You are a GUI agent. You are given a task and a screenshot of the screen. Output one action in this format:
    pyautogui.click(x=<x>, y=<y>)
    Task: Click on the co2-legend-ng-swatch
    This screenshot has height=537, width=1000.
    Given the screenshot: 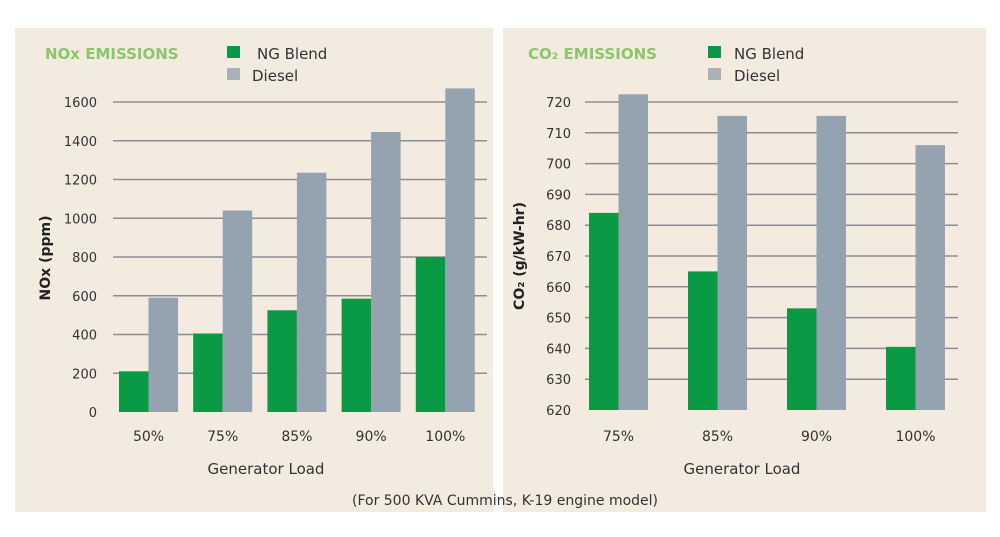 What is the action you would take?
    pyautogui.click(x=714, y=52)
    